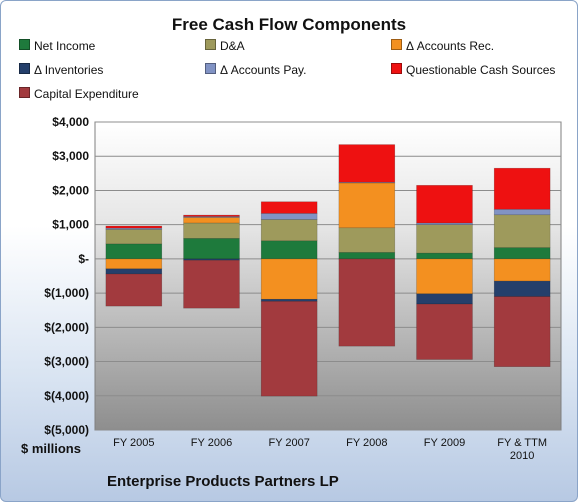  I want to click on legend-label: Questionable Cash Sources, so click(481, 70).